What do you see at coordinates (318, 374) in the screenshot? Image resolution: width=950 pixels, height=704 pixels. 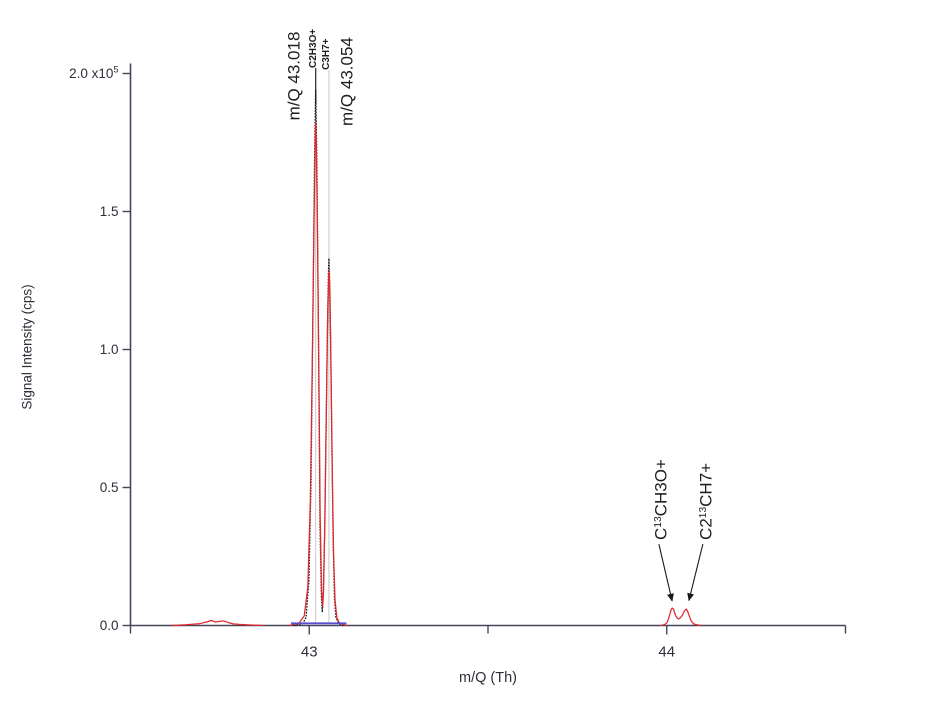 I see `series-peak-fit-seg2` at bounding box center [318, 374].